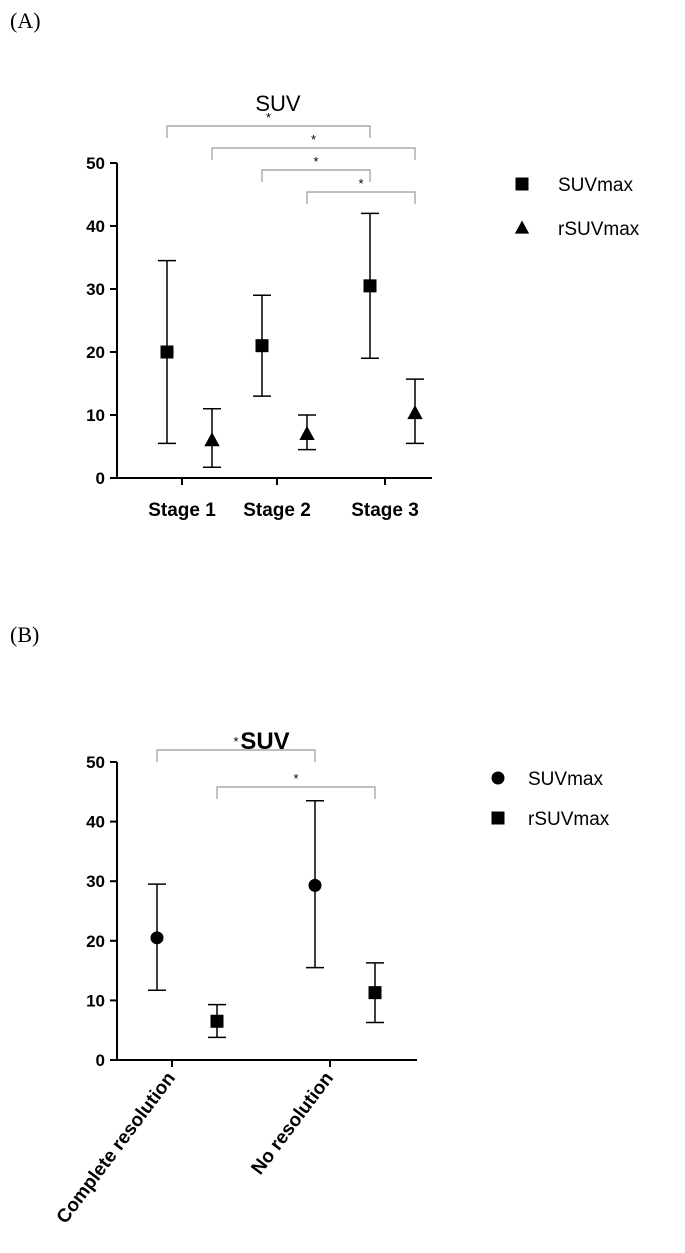 The height and width of the screenshot is (1253, 685). What do you see at coordinates (385, 510) in the screenshot?
I see `x-tick-label: Stage 3` at bounding box center [385, 510].